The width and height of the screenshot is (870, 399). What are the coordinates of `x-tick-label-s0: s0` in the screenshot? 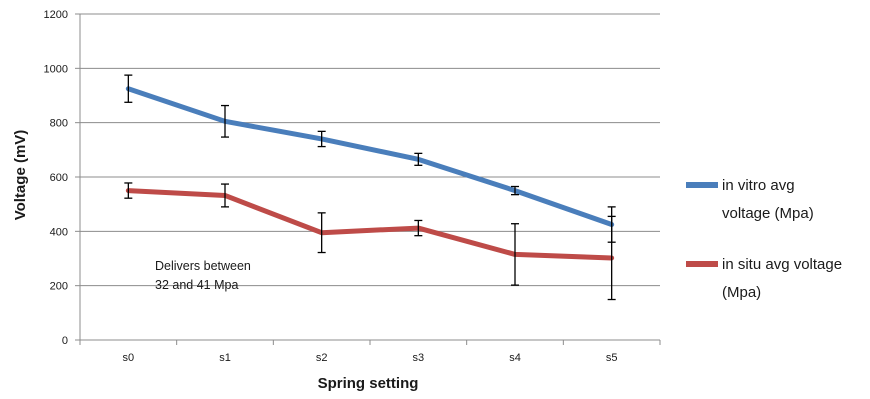 It's located at (129, 358).